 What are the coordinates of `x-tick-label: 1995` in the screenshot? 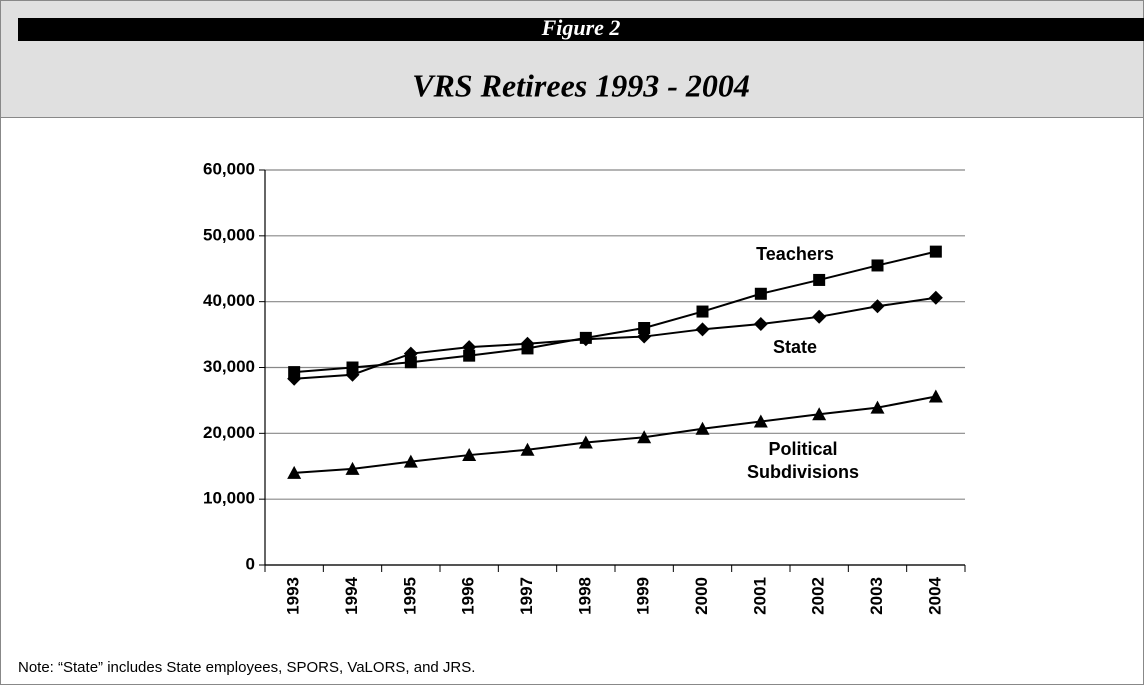 It's located at (409, 596).